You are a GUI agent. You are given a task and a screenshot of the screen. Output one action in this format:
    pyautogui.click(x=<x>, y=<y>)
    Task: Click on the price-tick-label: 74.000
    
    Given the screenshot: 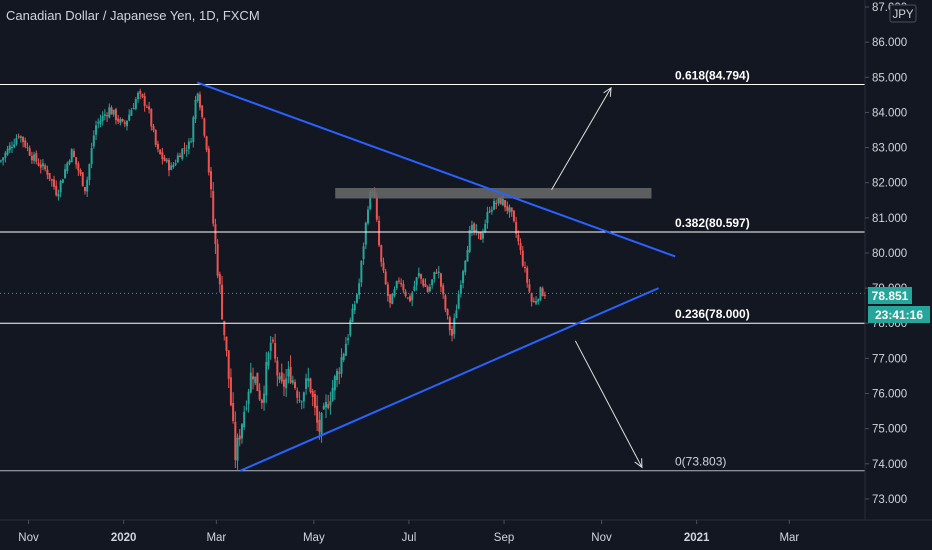 What is the action you would take?
    pyautogui.click(x=889, y=465)
    